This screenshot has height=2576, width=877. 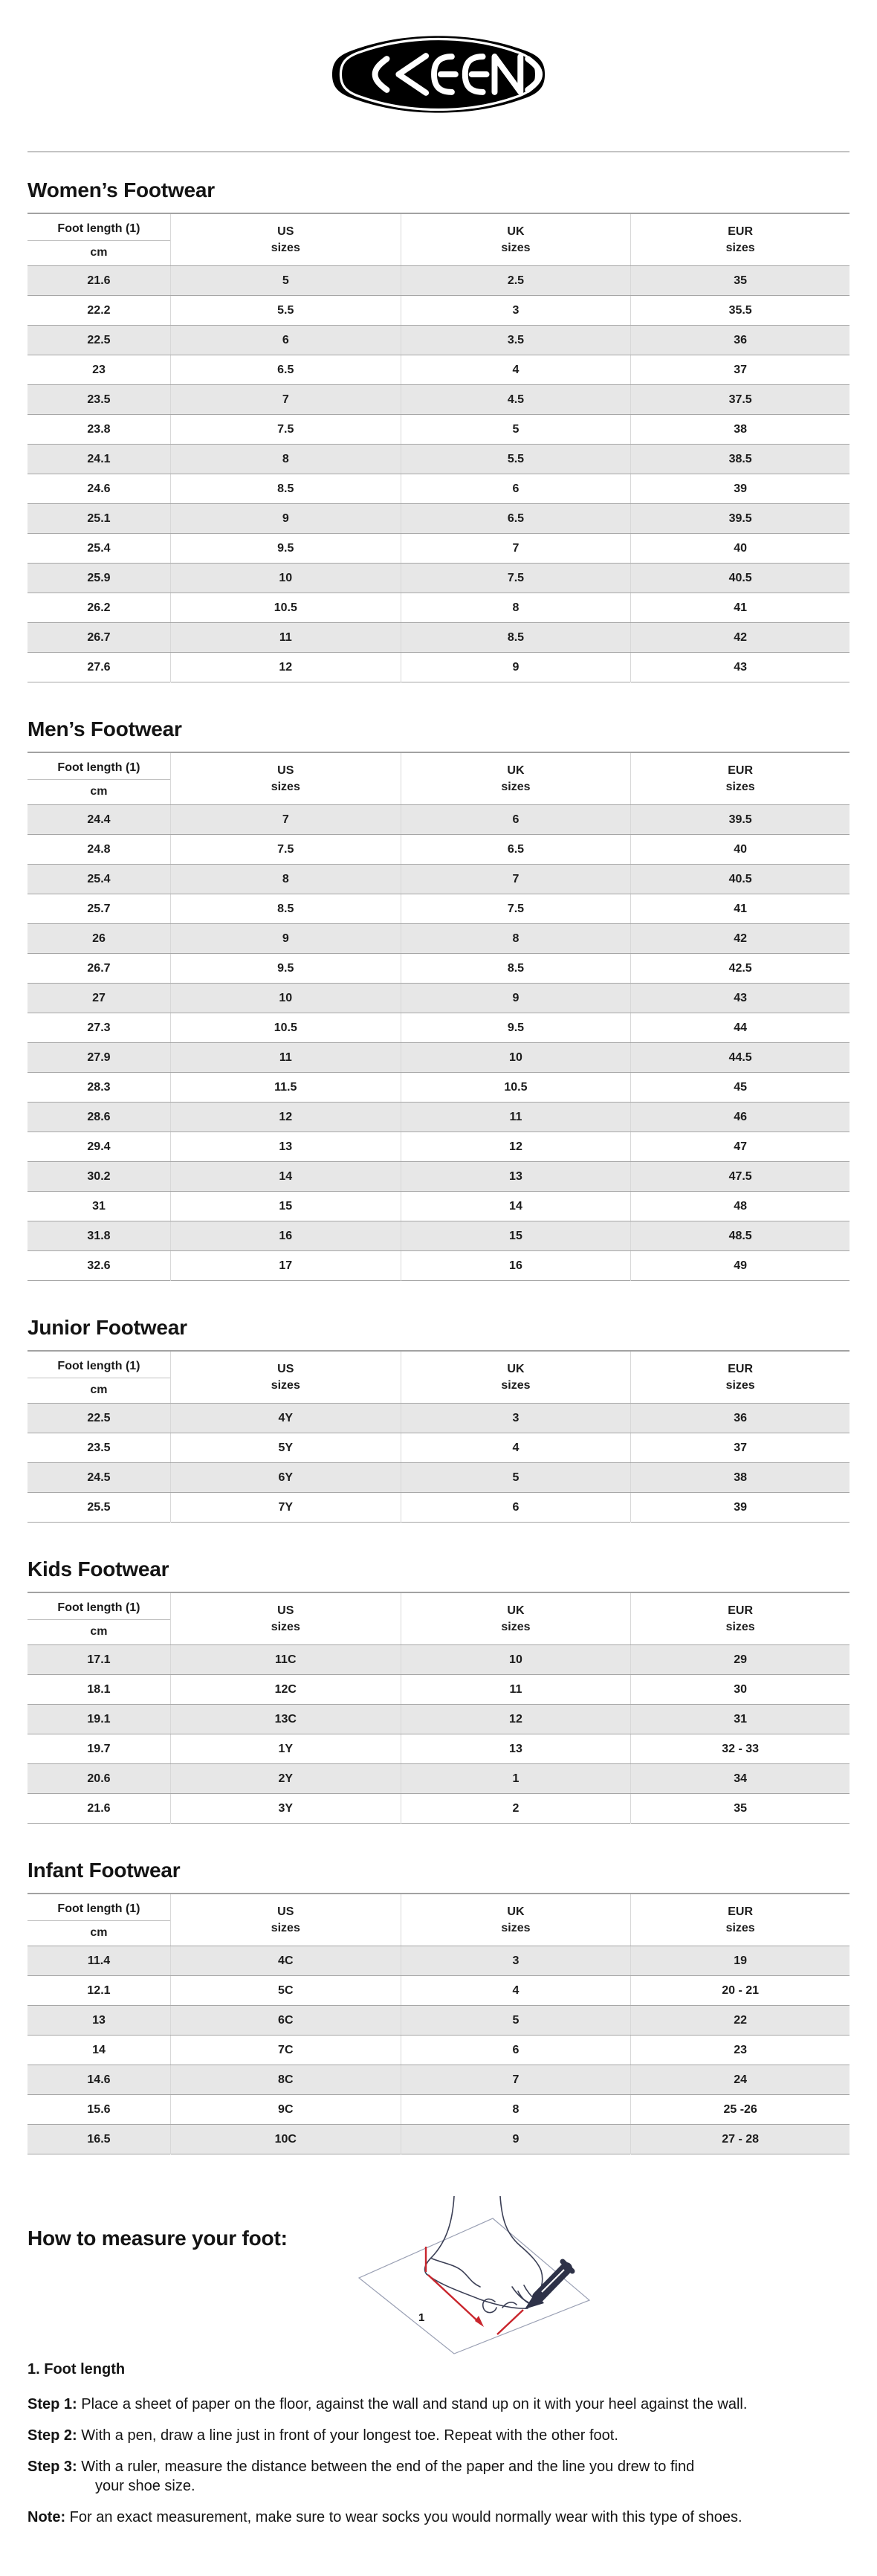 What do you see at coordinates (740, 429) in the screenshot?
I see `table-cell: 38` at bounding box center [740, 429].